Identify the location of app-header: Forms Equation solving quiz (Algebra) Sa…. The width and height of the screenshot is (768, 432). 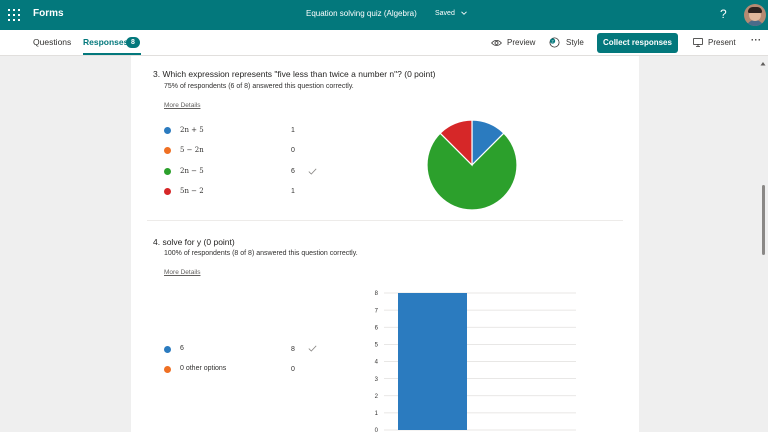
(384, 15).